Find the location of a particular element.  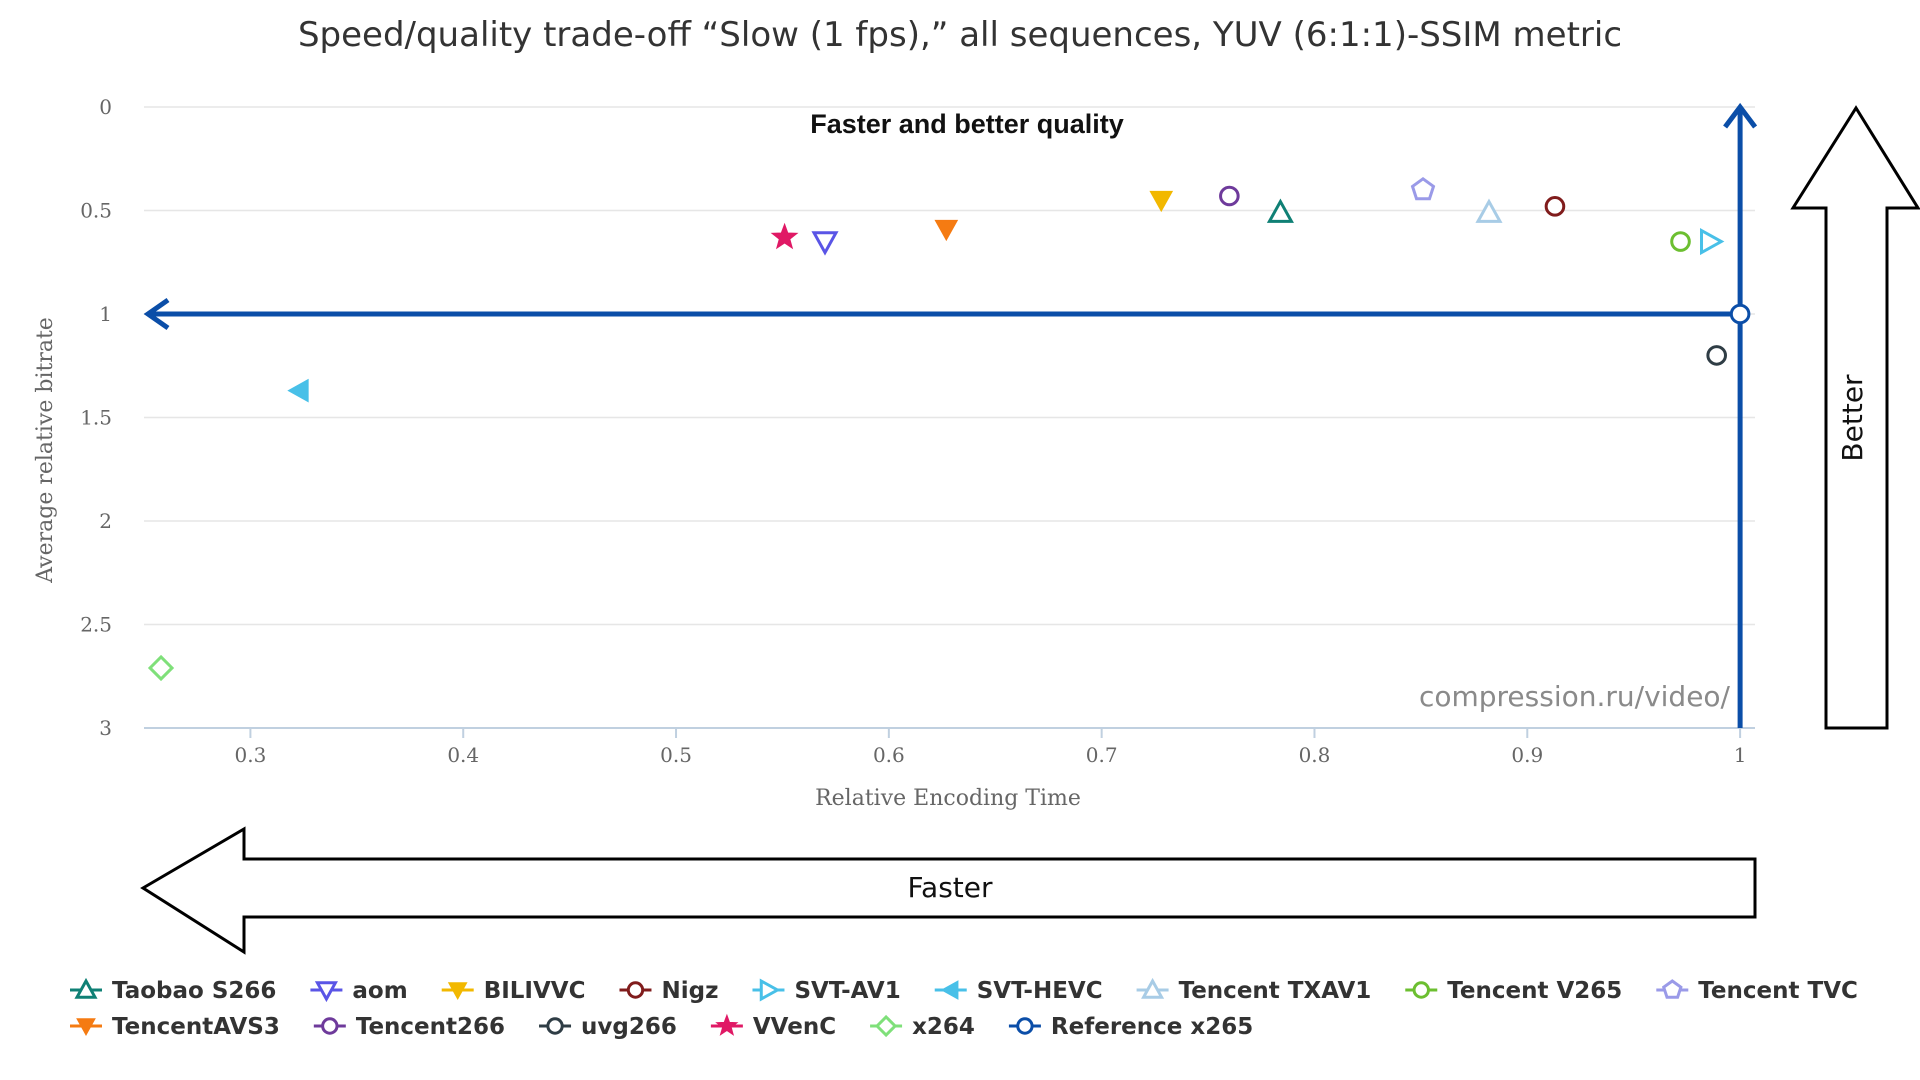

legend-label: BILIVVC is located at coordinates (535, 991).